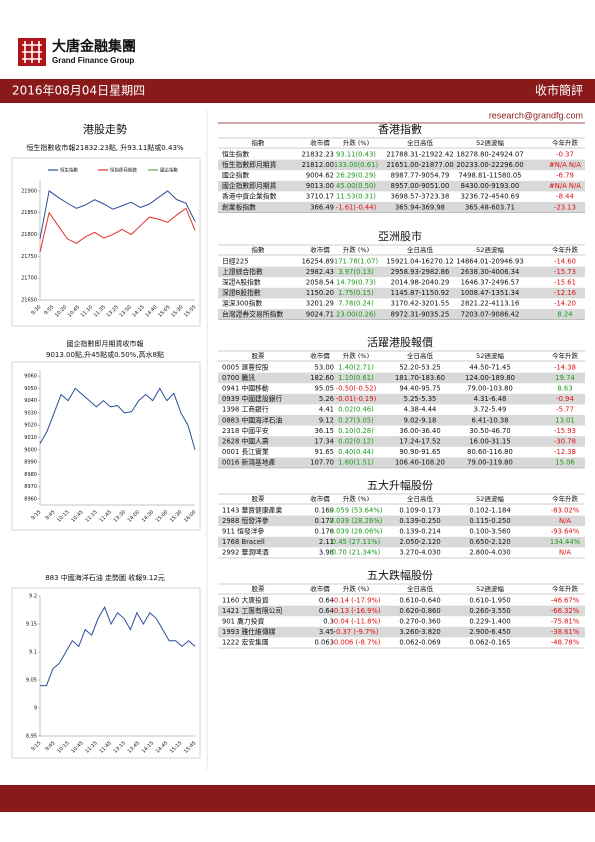 The image size is (595, 842). I want to click on table-title: 亞洲股市, so click(400, 236).